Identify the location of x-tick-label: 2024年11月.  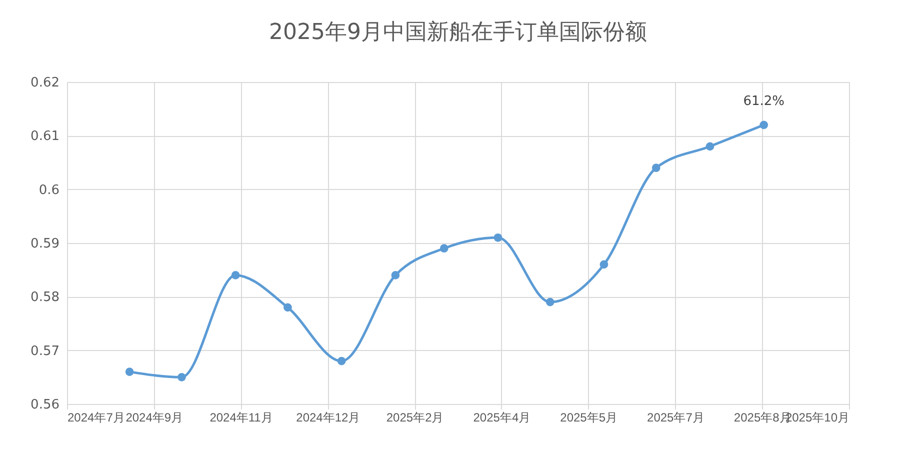
(241, 417).